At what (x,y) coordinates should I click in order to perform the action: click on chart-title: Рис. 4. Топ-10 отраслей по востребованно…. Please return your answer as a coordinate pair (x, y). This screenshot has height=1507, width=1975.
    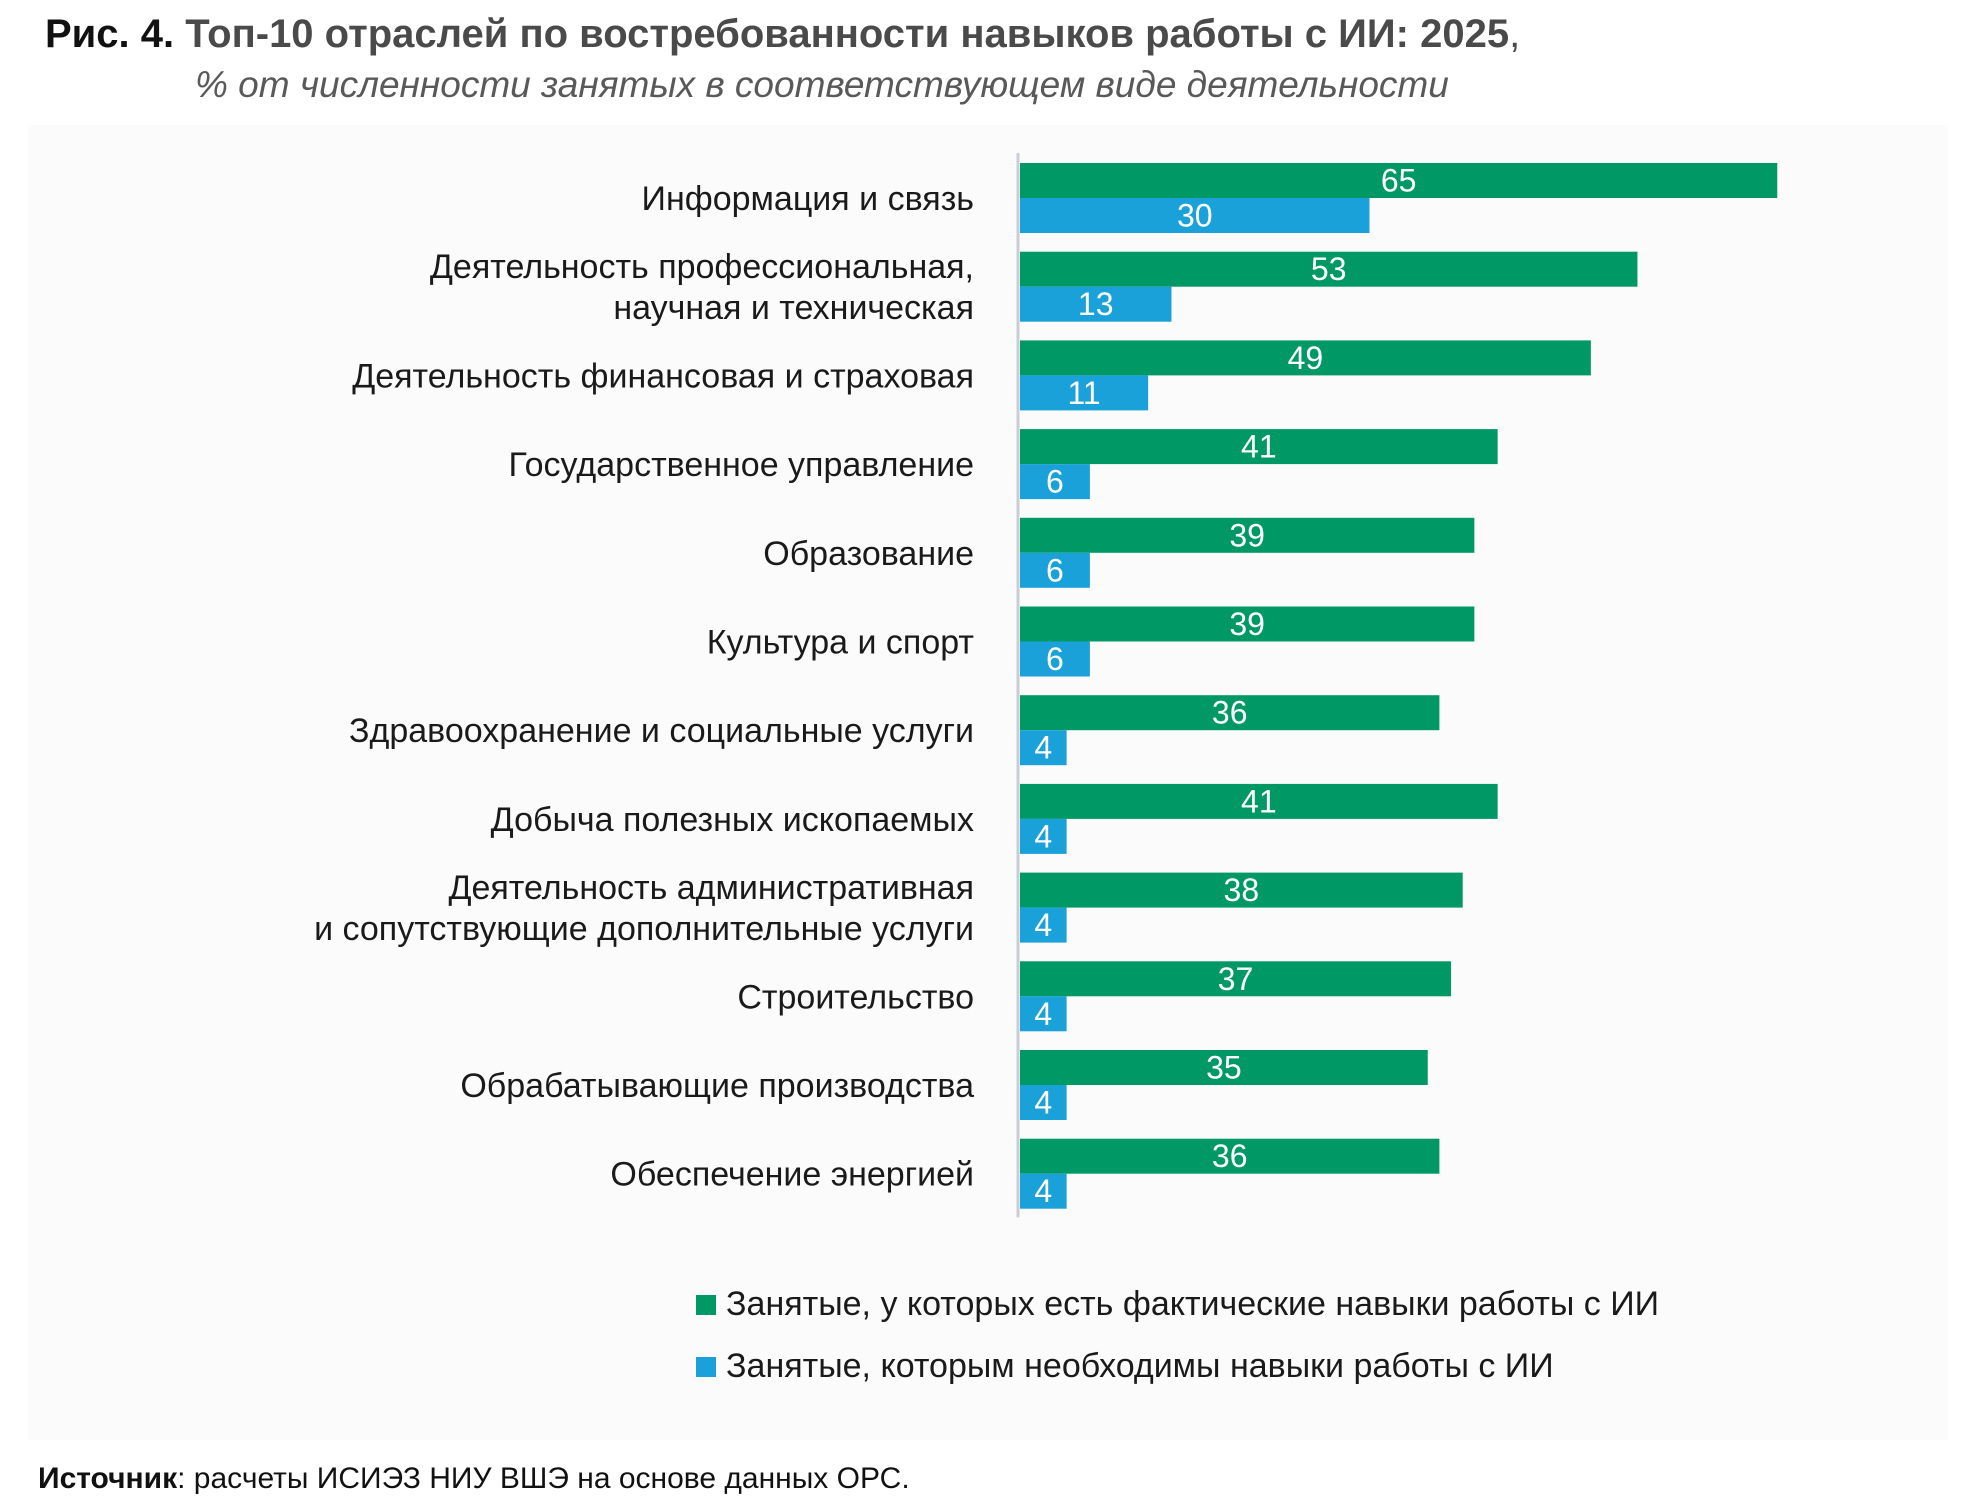
    Looking at the image, I should click on (782, 34).